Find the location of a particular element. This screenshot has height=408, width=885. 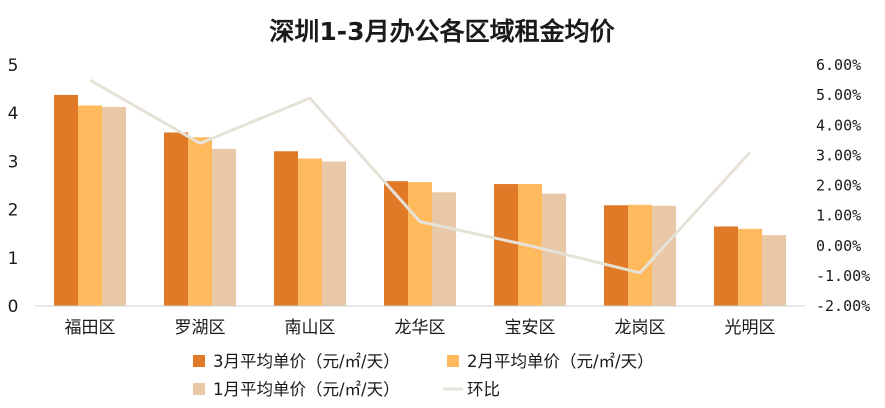

left-axis-tick-label: 1 is located at coordinates (13, 259).